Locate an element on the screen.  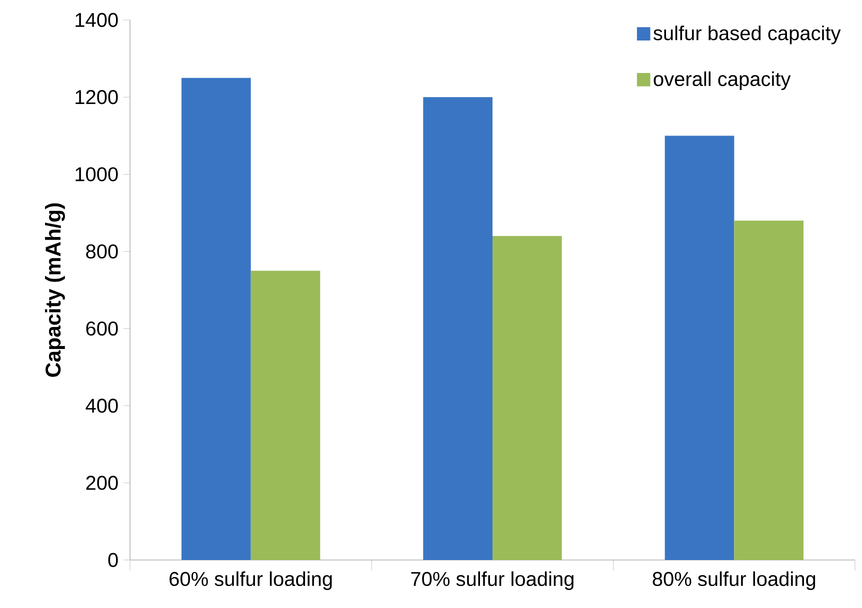
y-tick-label: 600 is located at coordinates (102, 328).